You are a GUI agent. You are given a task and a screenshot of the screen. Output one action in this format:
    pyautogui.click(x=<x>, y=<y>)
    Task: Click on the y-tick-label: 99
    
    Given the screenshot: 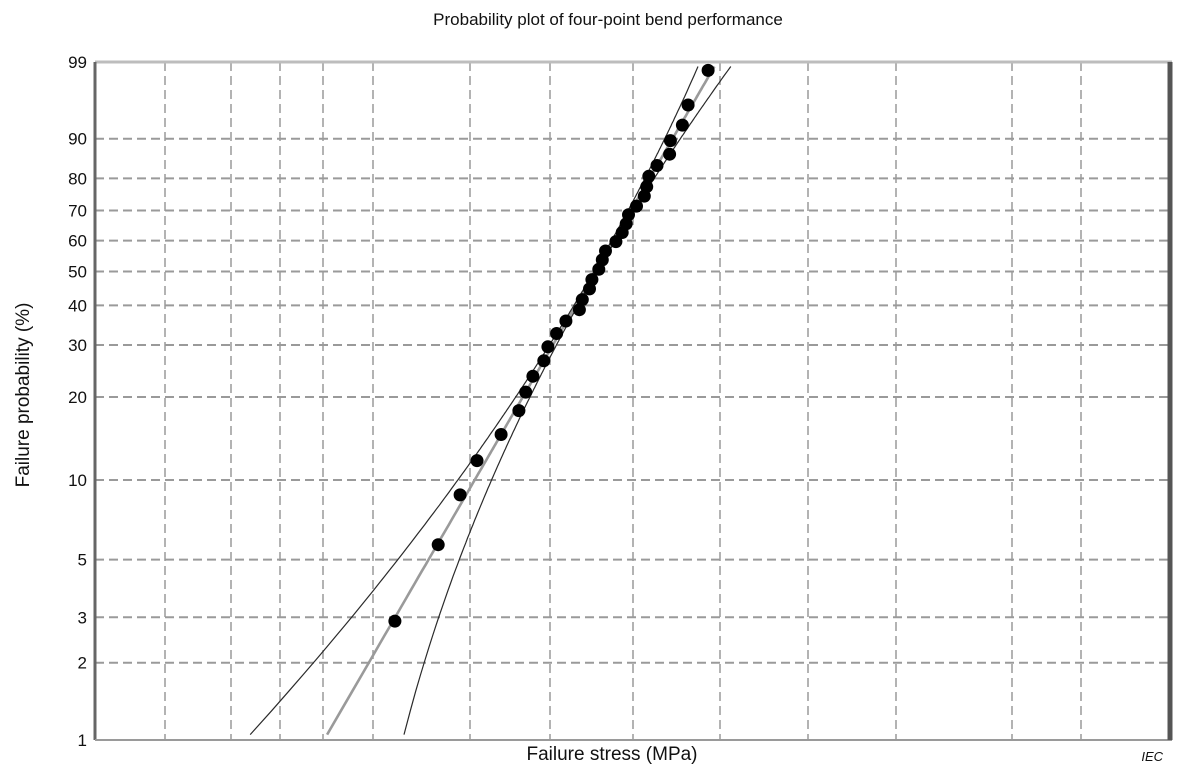 What is the action you would take?
    pyautogui.click(x=77, y=62)
    